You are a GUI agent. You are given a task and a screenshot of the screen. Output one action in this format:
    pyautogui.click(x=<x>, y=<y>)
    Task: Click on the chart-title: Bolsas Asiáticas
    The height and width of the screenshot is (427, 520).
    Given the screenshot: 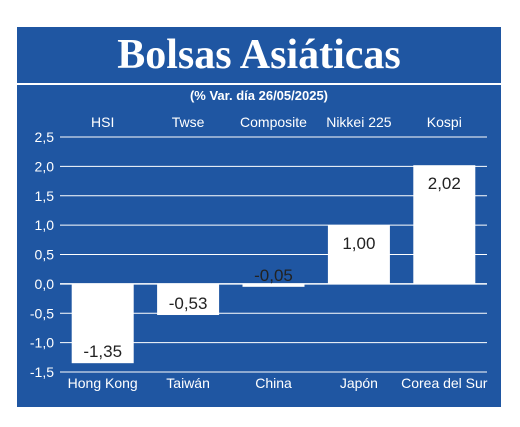 What is the action you would take?
    pyautogui.click(x=259, y=55)
    